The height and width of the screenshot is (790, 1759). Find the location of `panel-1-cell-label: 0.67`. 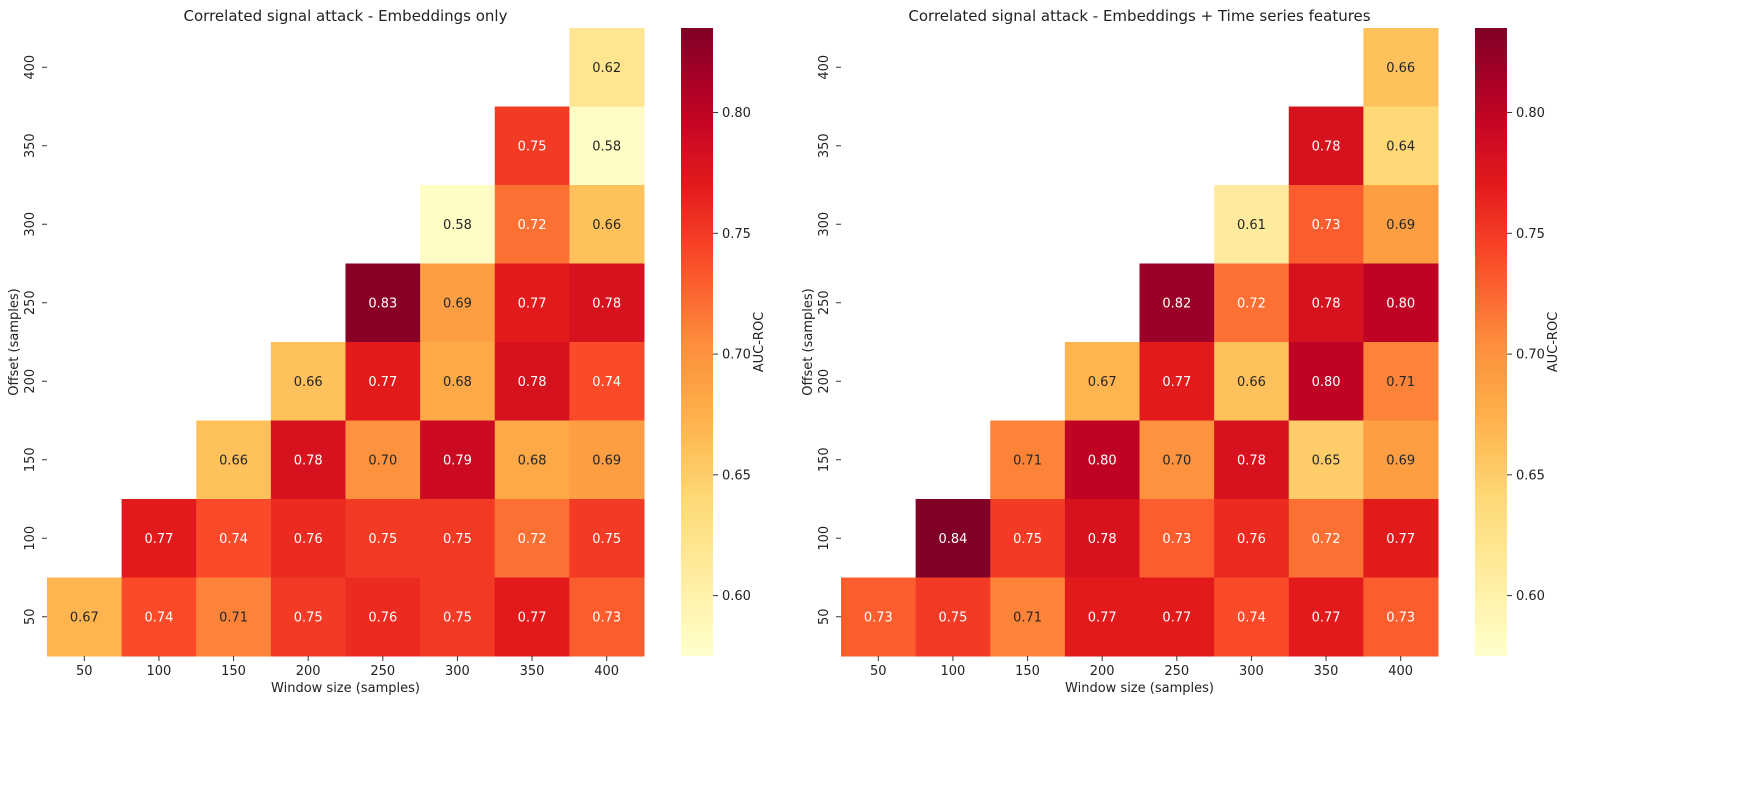

panel-1-cell-label: 0.67 is located at coordinates (84, 617).